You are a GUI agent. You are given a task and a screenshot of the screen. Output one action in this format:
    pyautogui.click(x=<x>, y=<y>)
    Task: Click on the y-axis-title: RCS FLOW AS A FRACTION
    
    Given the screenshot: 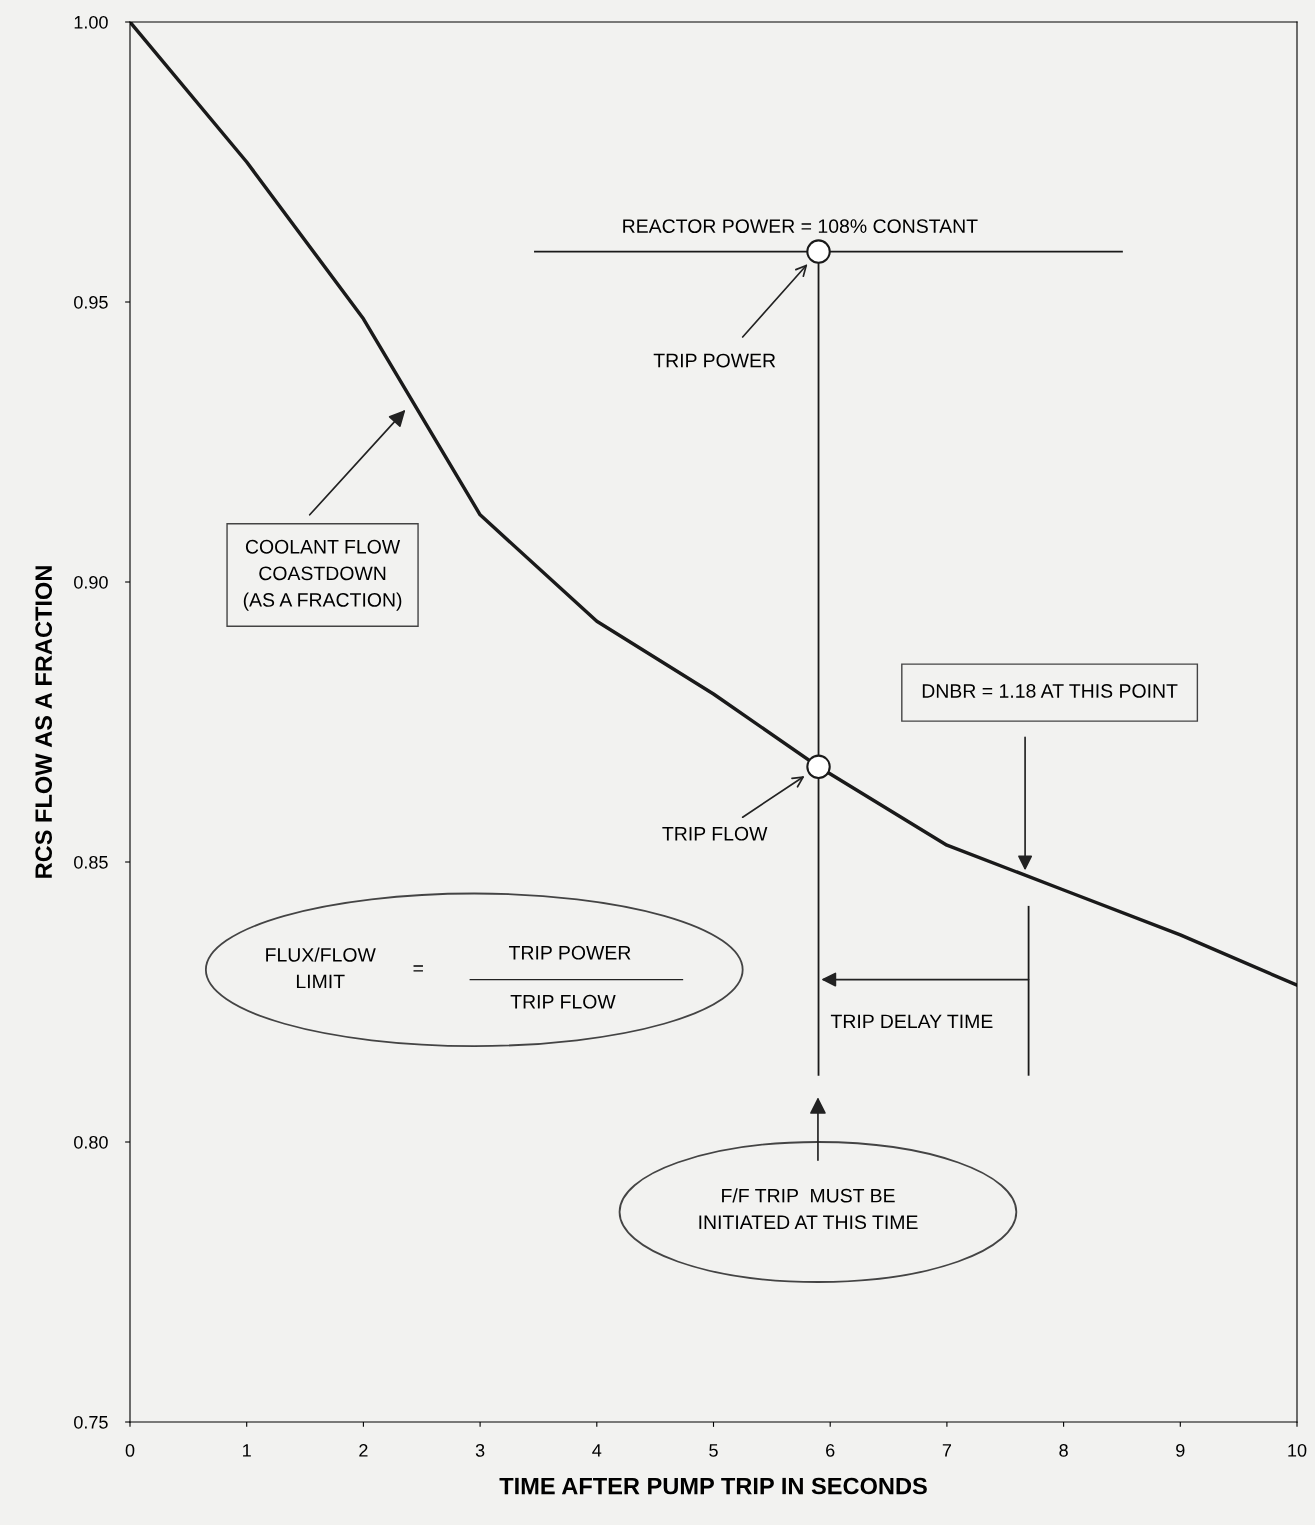 What is the action you would take?
    pyautogui.click(x=43, y=722)
    